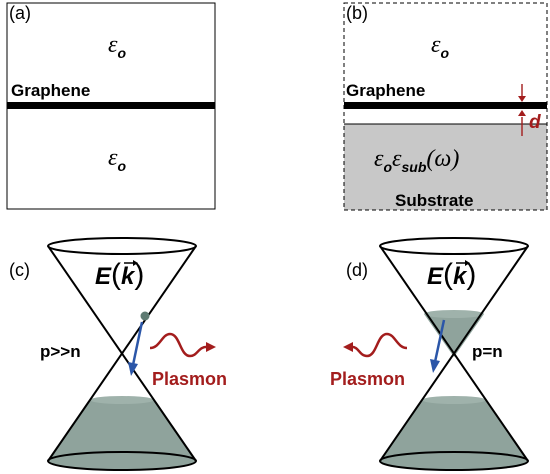 This screenshot has width=550, height=474. Describe the element at coordinates (454, 430) in the screenshot. I see `panel-d-lower-cone-fill` at that location.